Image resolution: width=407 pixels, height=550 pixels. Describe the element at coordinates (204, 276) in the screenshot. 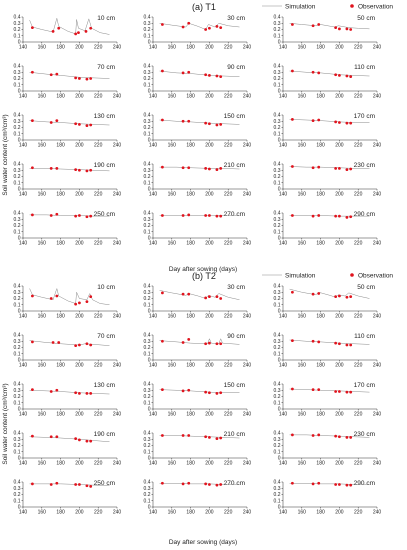

I see `panel-title-t2: (b) T2` at that location.